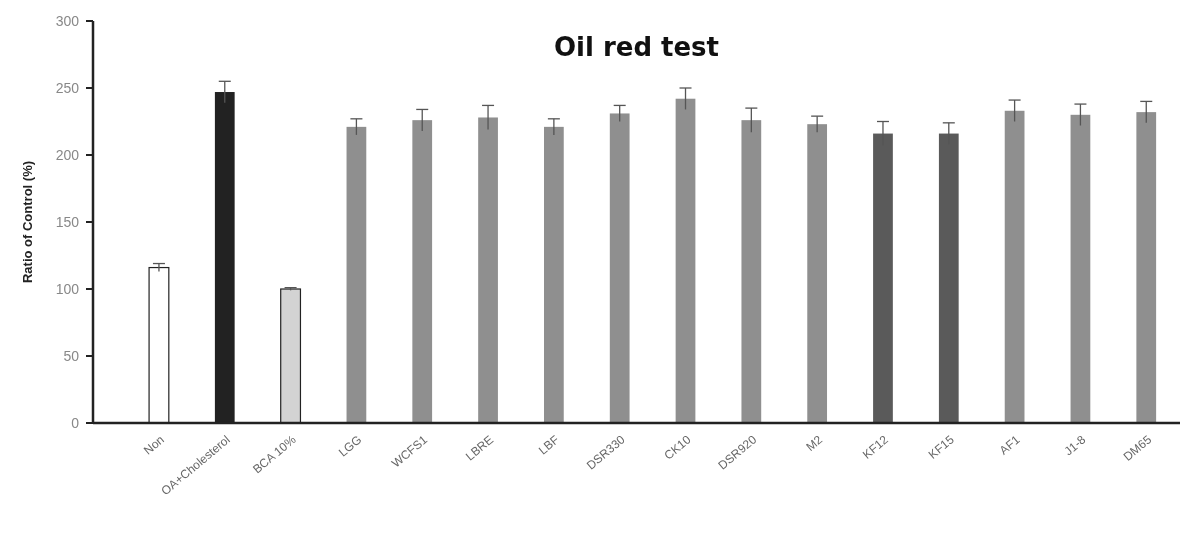 This screenshot has height=540, width=1188. Describe the element at coordinates (67, 154) in the screenshot. I see `y-tick-label: 200` at that location.